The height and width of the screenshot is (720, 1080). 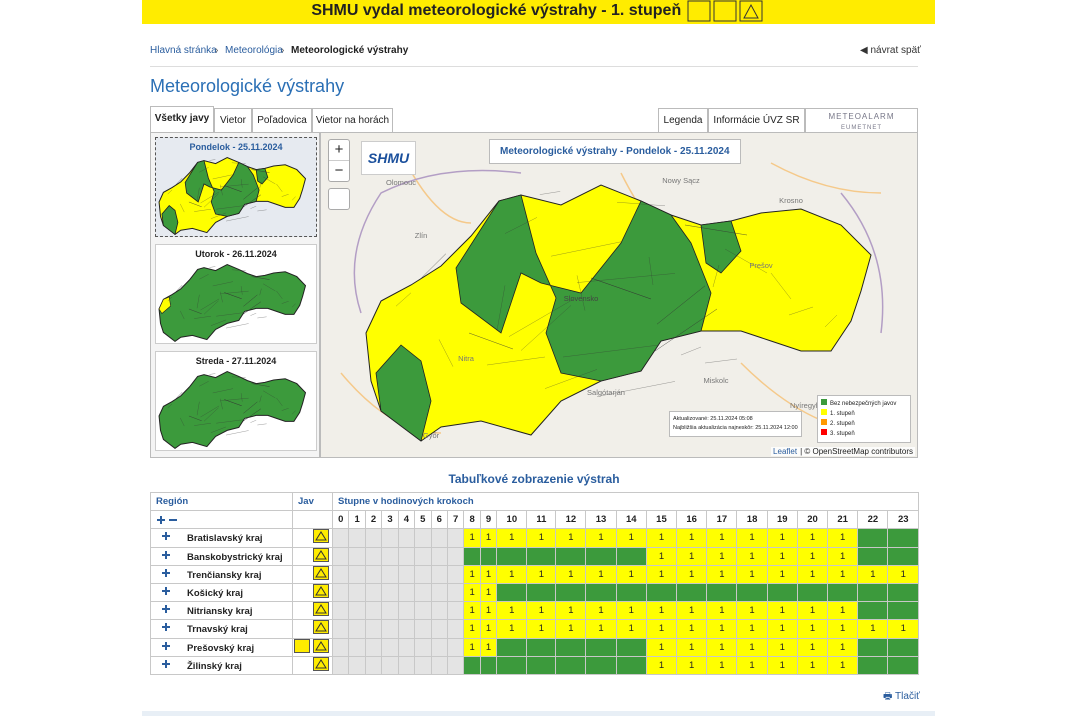 What do you see at coordinates (236, 361) in the screenshot?
I see `day-label: Streda - 27.11.2024` at bounding box center [236, 361].